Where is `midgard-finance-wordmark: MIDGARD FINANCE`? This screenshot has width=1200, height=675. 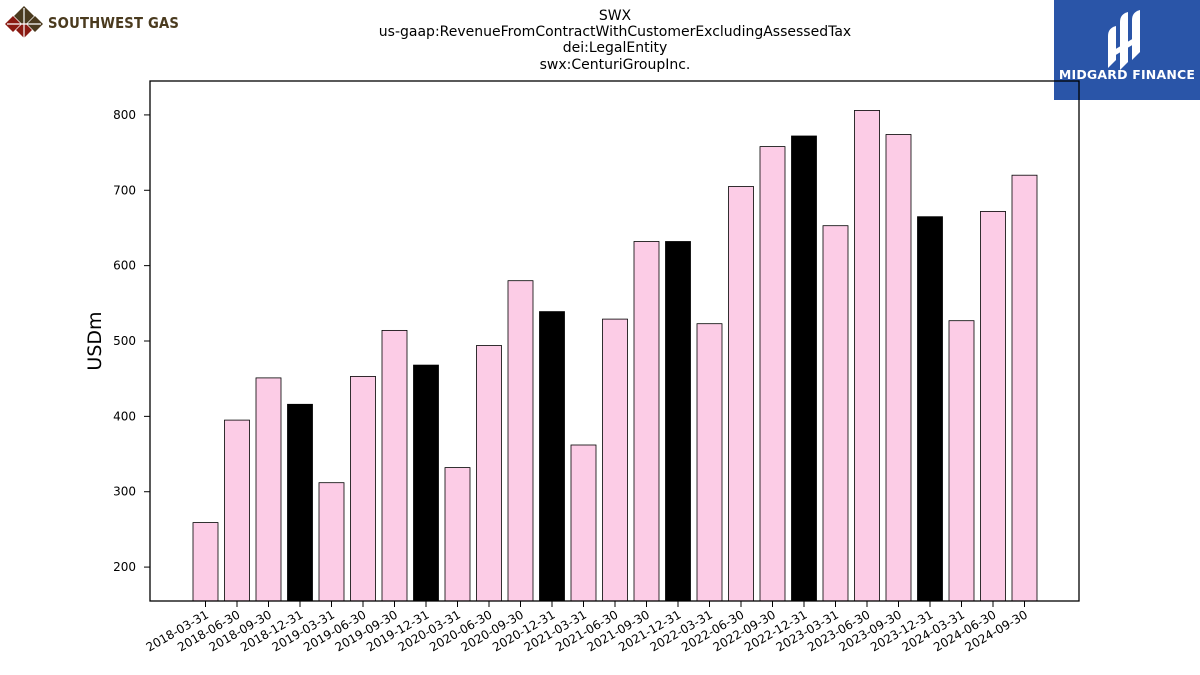 midgard-finance-wordmark: MIDGARD FINANCE is located at coordinates (1127, 74).